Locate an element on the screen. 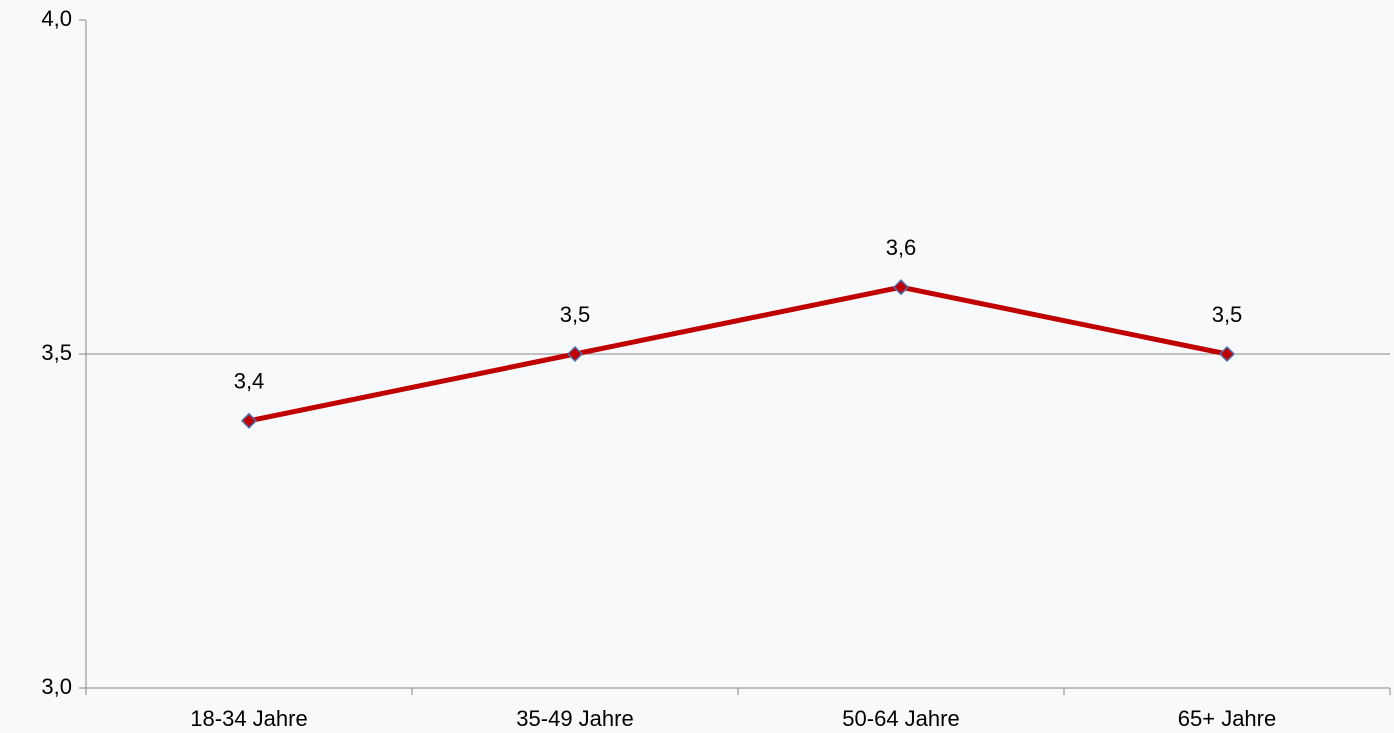  y-tick-label: 4,0 is located at coordinates (56, 18).